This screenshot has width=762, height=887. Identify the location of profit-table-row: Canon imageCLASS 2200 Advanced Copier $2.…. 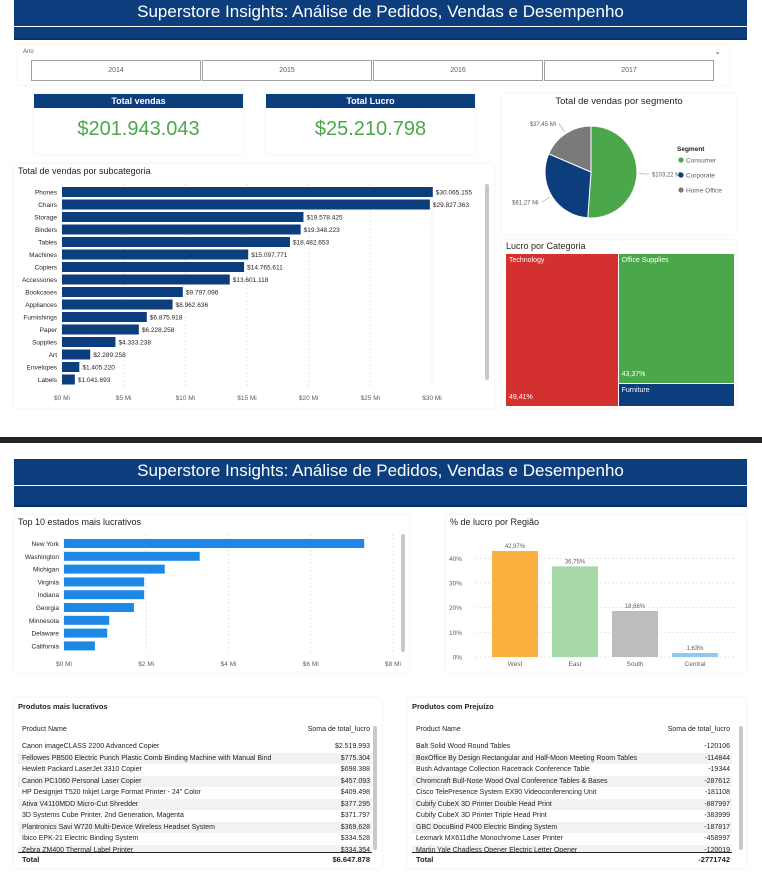
(195, 747).